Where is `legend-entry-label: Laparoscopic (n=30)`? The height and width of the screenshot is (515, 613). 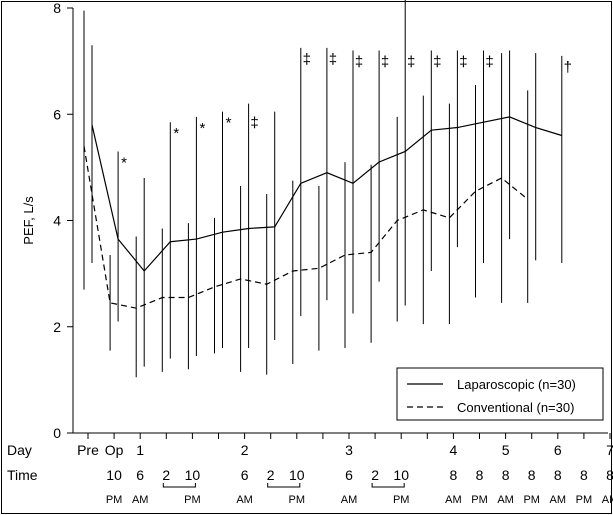 legend-entry-label: Laparoscopic (n=30) is located at coordinates (516, 384).